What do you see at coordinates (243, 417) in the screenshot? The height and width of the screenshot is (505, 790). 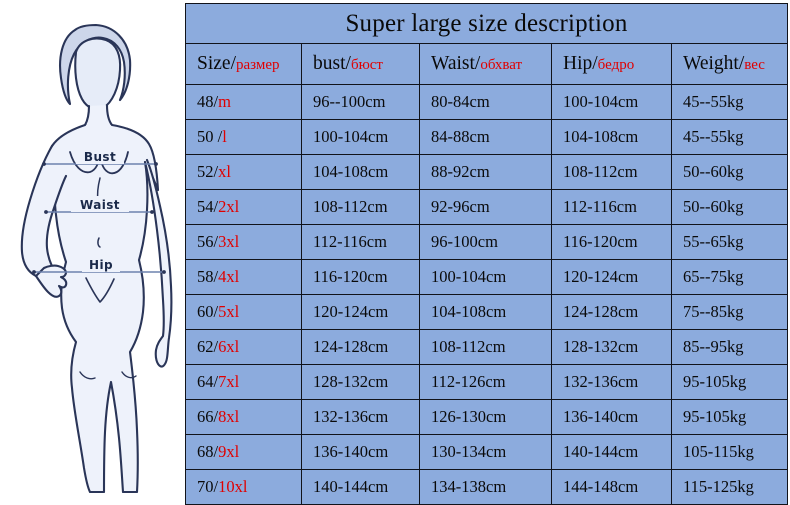 I see `cell-size: 66/8xl` at bounding box center [243, 417].